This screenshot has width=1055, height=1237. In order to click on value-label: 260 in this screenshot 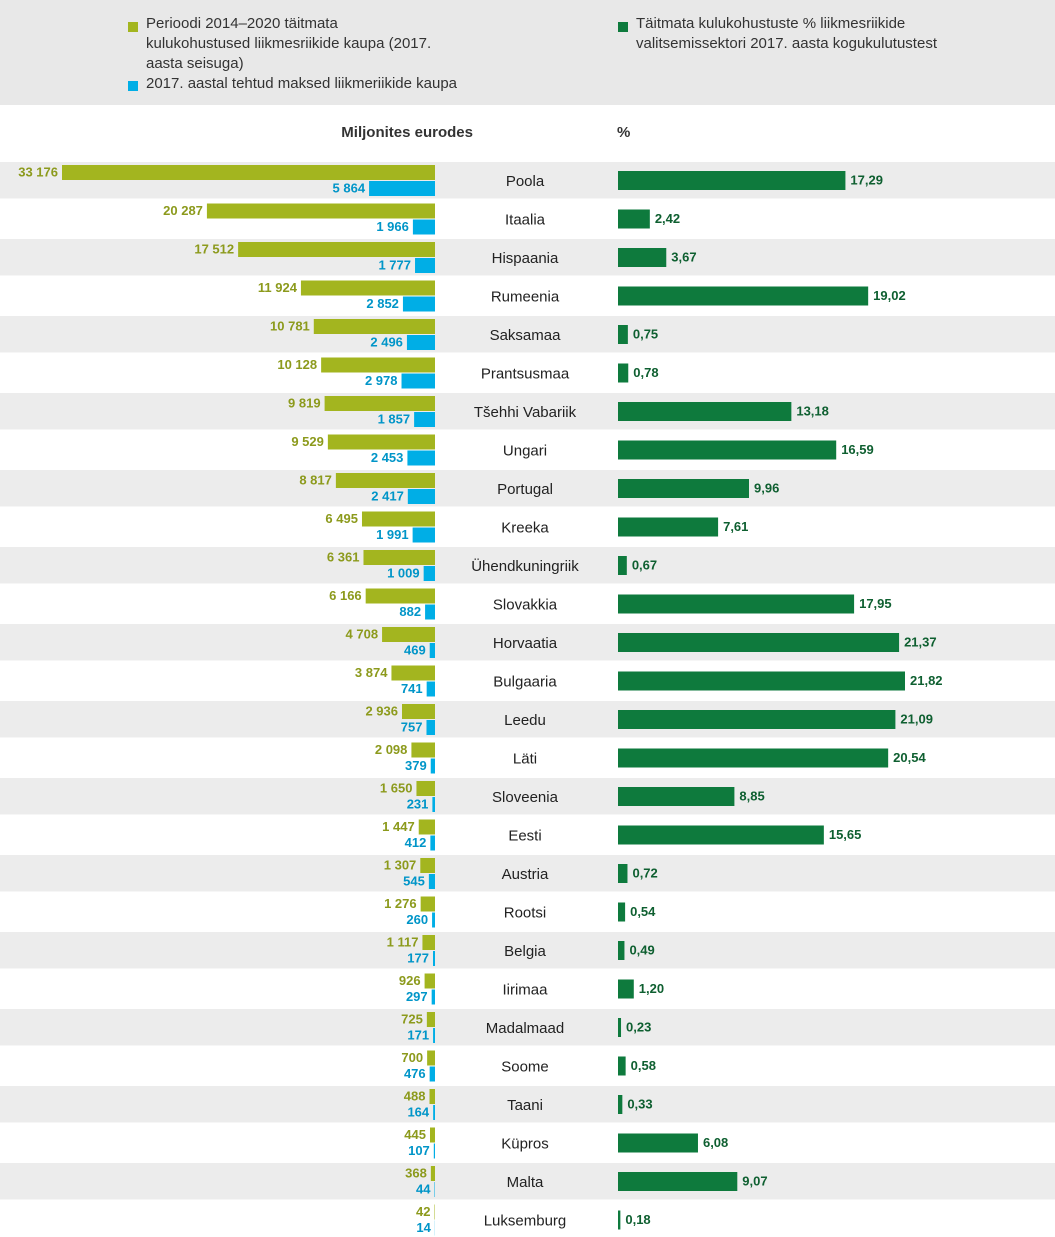, I will do `click(417, 919)`.